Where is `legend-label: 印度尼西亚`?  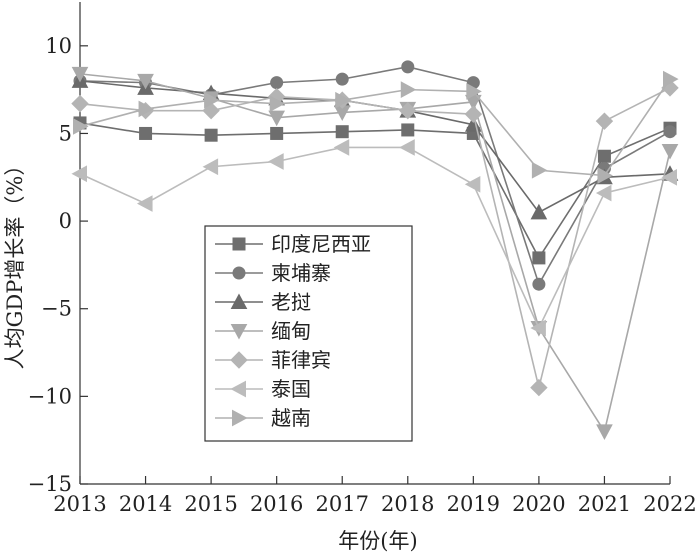 legend-label: 印度尼西亚 is located at coordinates (321, 244).